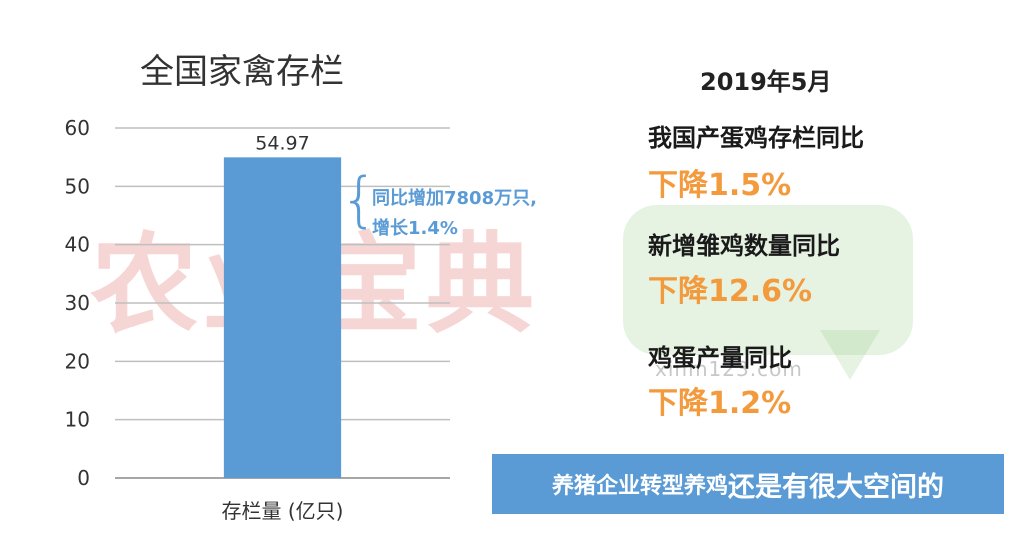 Image resolution: width=1023 pixels, height=550 pixels. What do you see at coordinates (77, 420) in the screenshot?
I see `y-tick-label: 10` at bounding box center [77, 420].